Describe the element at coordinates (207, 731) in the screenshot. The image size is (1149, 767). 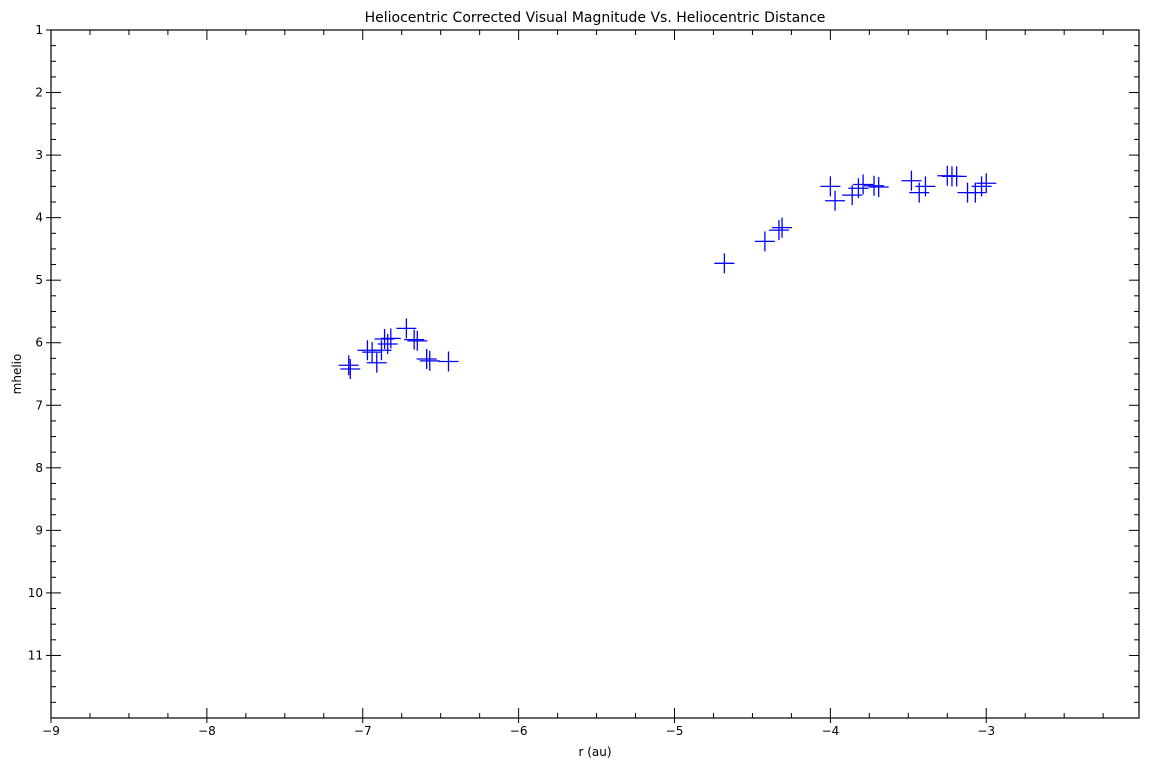
I see `x-tick-label: −8` at that location.